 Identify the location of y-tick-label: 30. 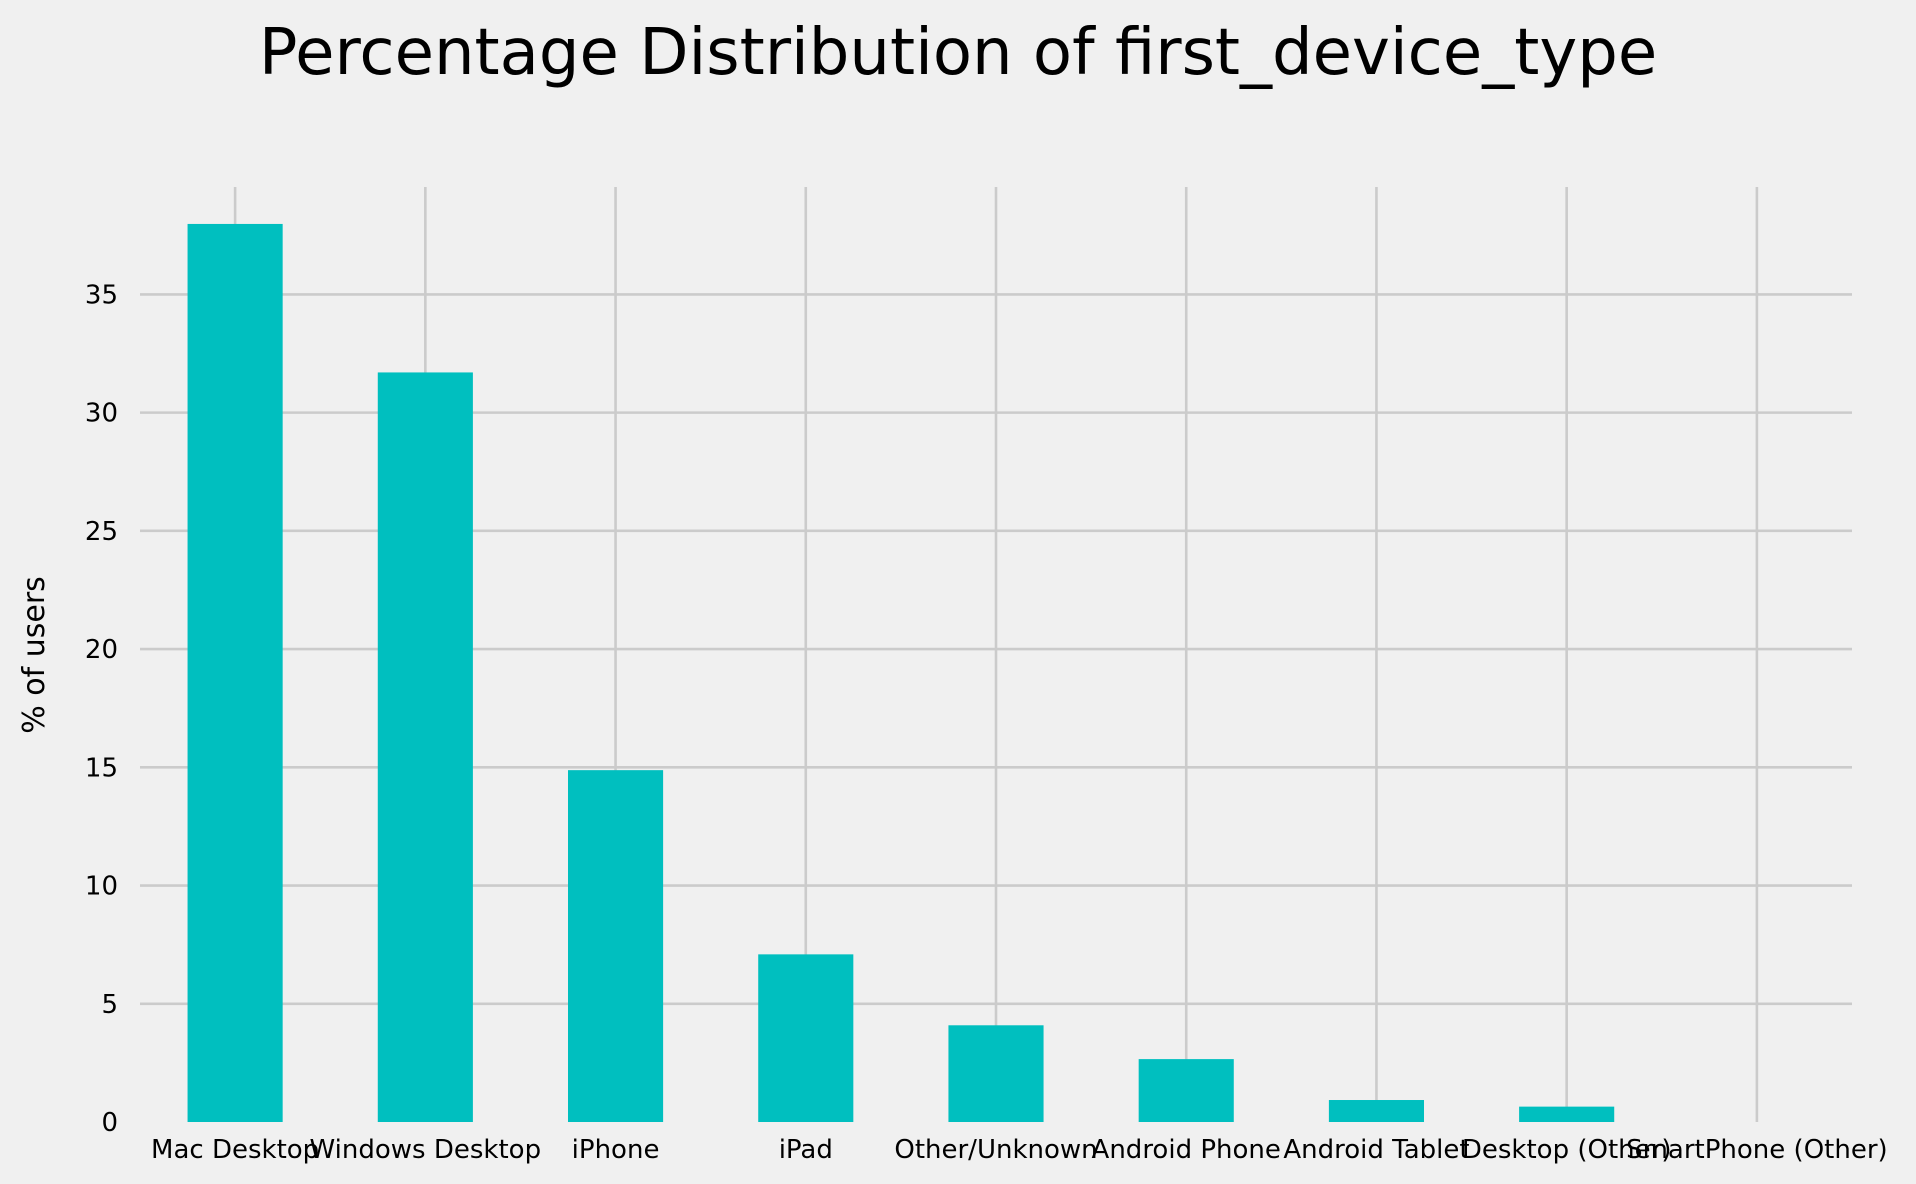
(101, 414).